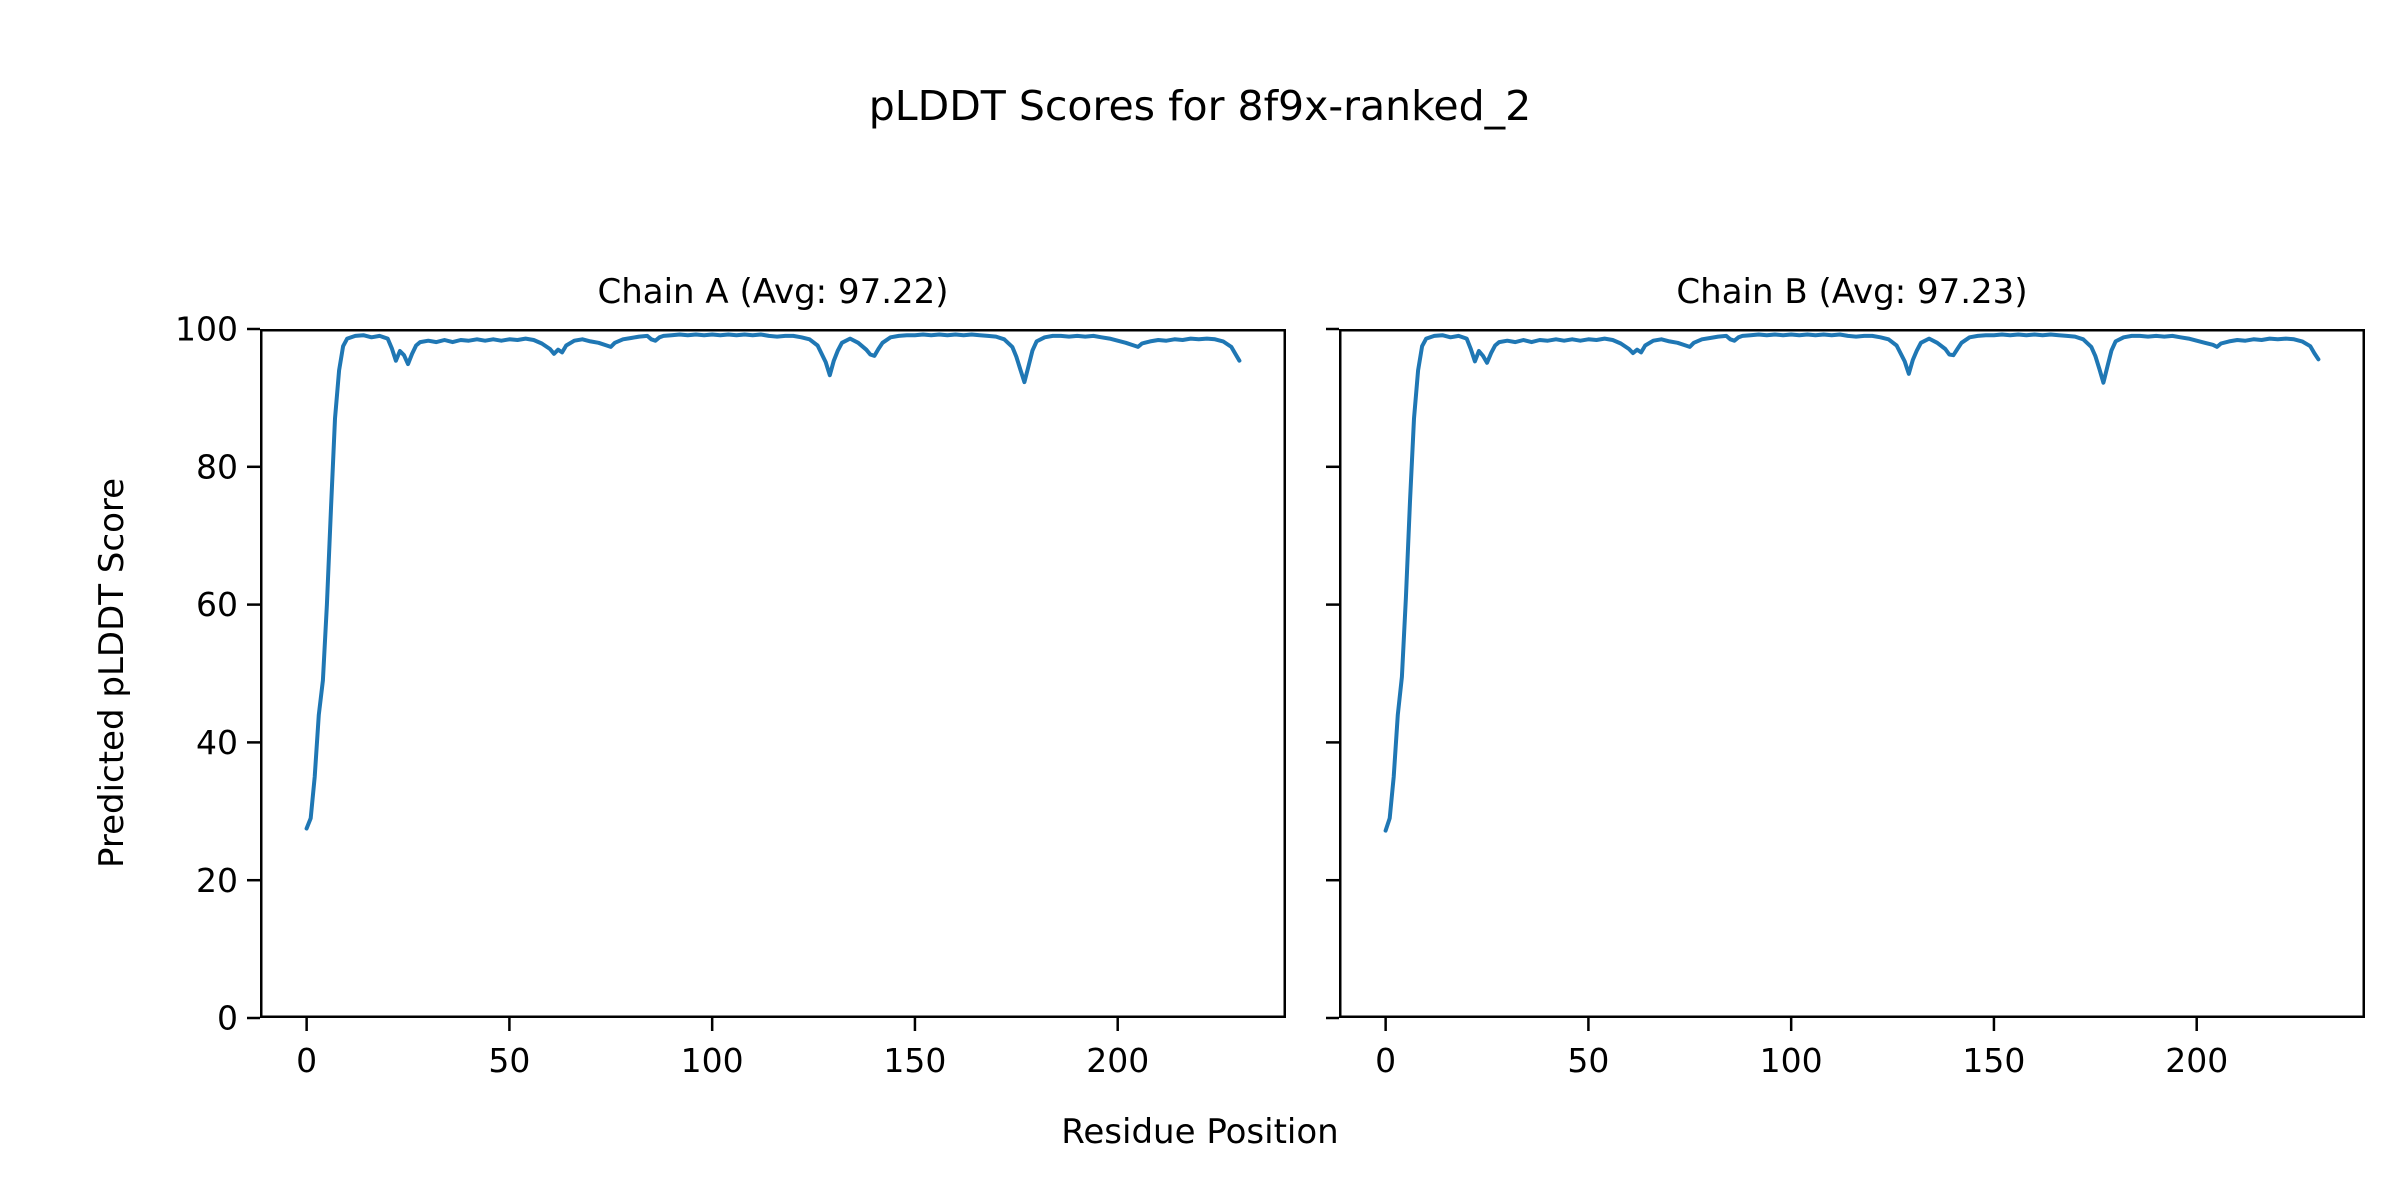 The width and height of the screenshot is (2400, 1200). What do you see at coordinates (217, 466) in the screenshot?
I see `svg-text: 80` at bounding box center [217, 466].